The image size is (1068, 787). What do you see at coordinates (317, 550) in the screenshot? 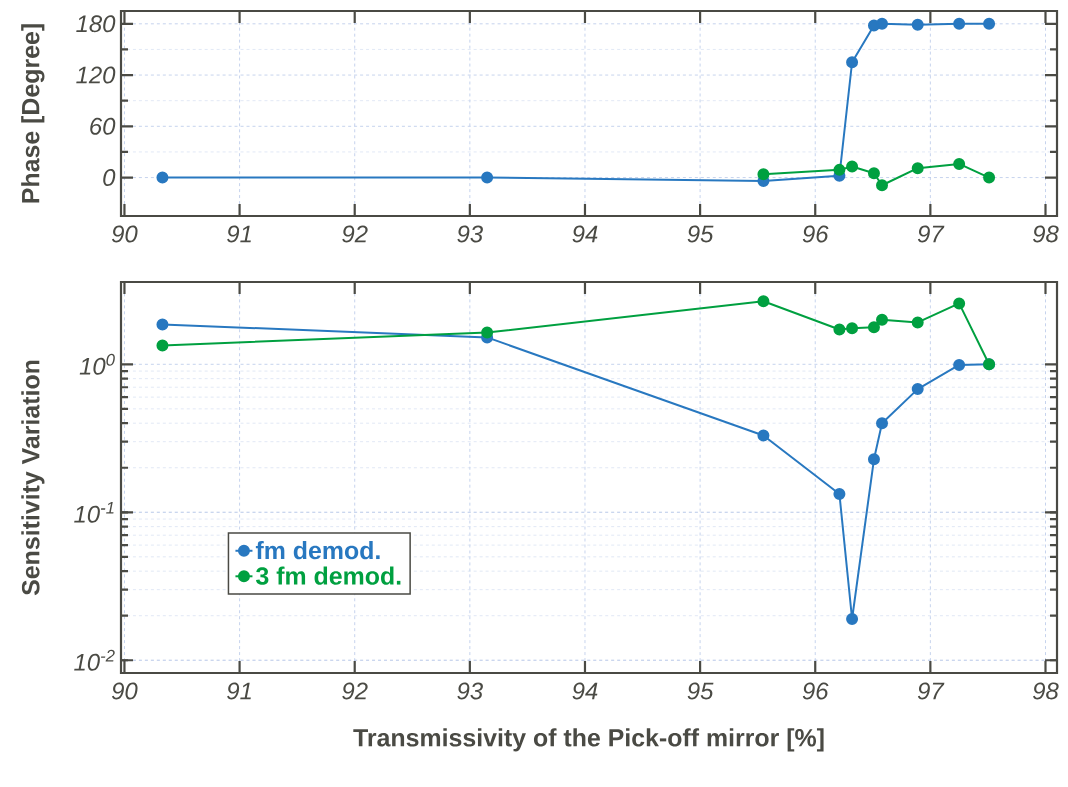
I see `legend-label: fm demod.` at bounding box center [317, 550].